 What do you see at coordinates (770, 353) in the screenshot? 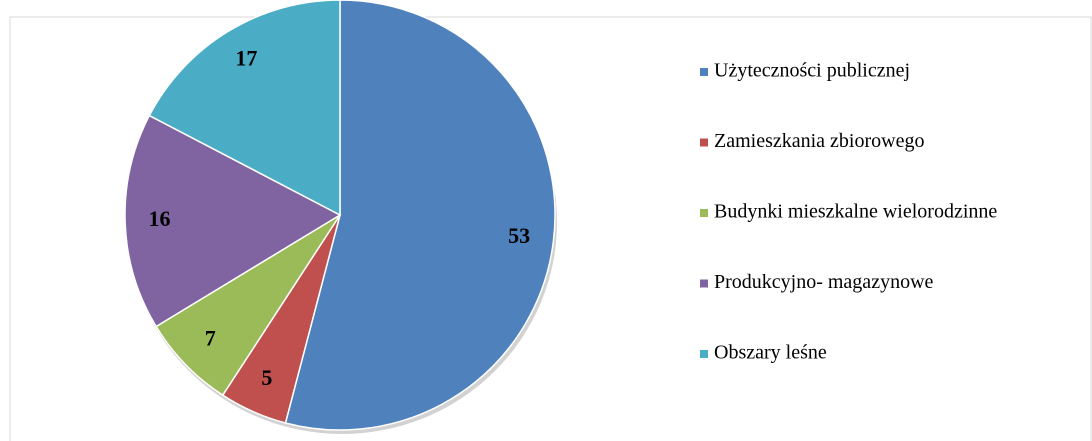
I see `legend-label: Obszary leśne` at bounding box center [770, 353].